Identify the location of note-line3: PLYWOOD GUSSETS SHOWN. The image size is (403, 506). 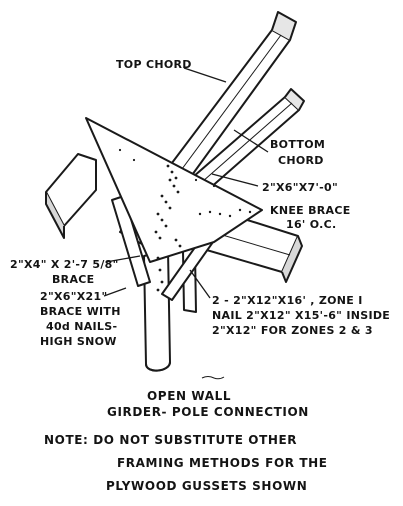
(207, 486).